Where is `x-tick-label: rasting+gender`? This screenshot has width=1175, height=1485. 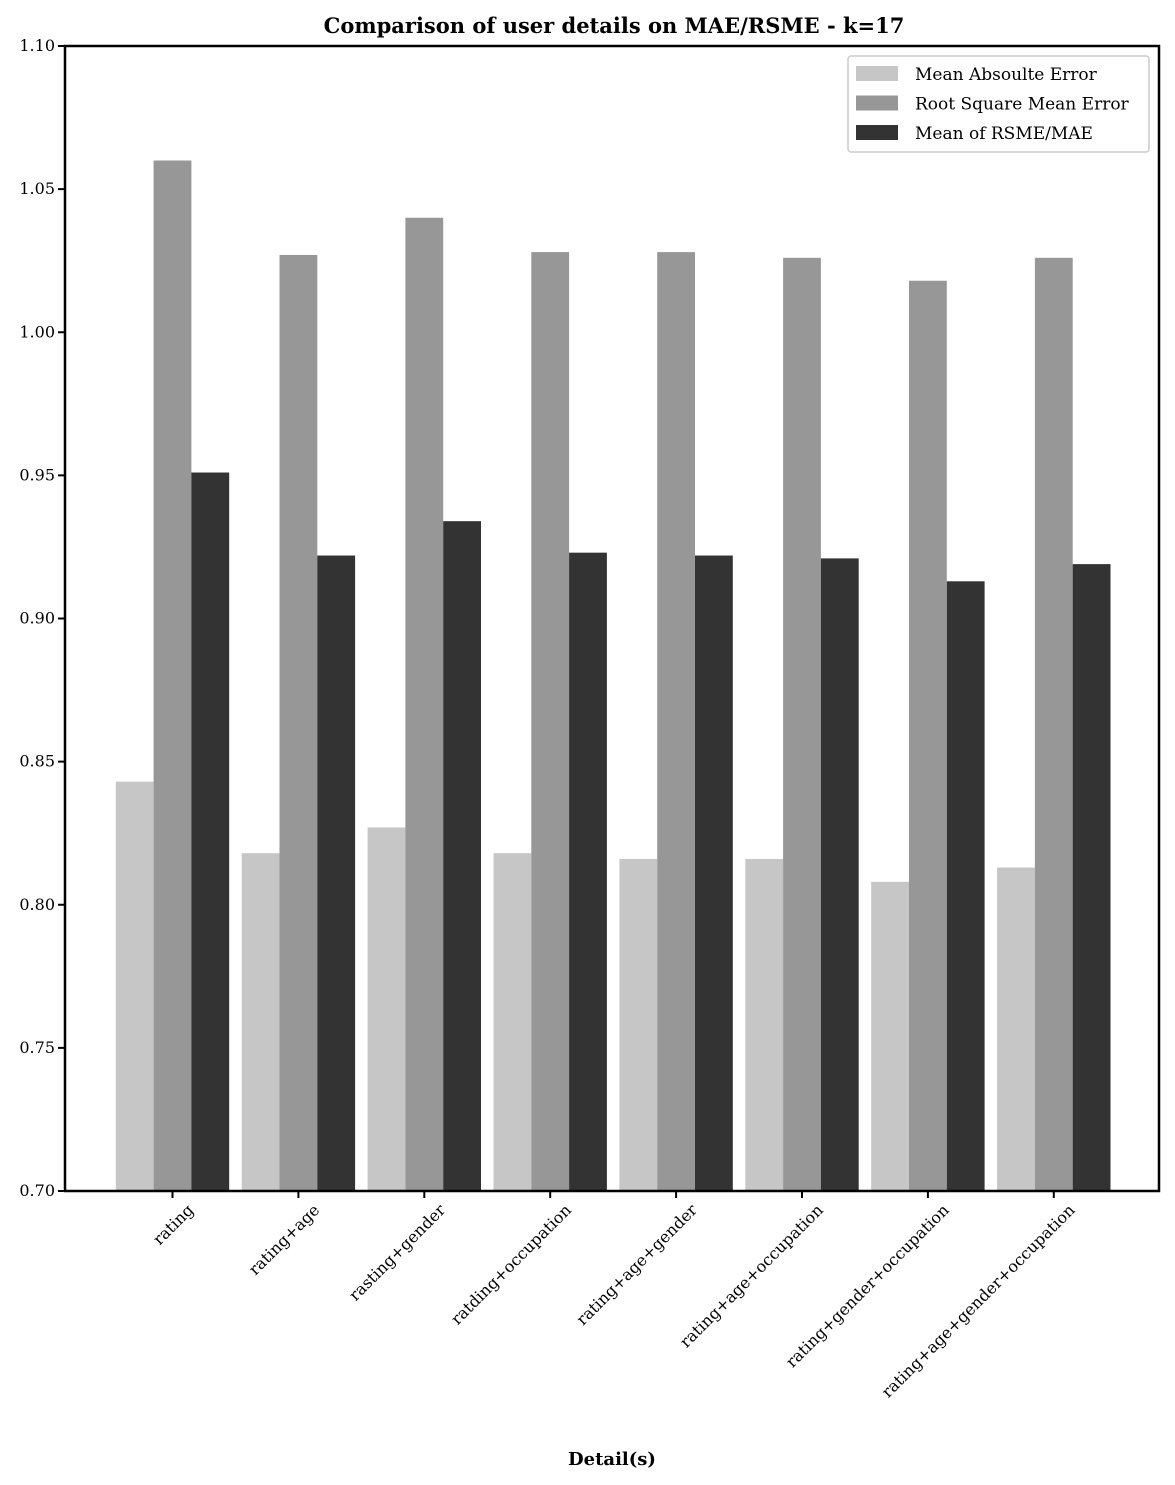 x-tick-label: rasting+gender is located at coordinates (397, 1252).